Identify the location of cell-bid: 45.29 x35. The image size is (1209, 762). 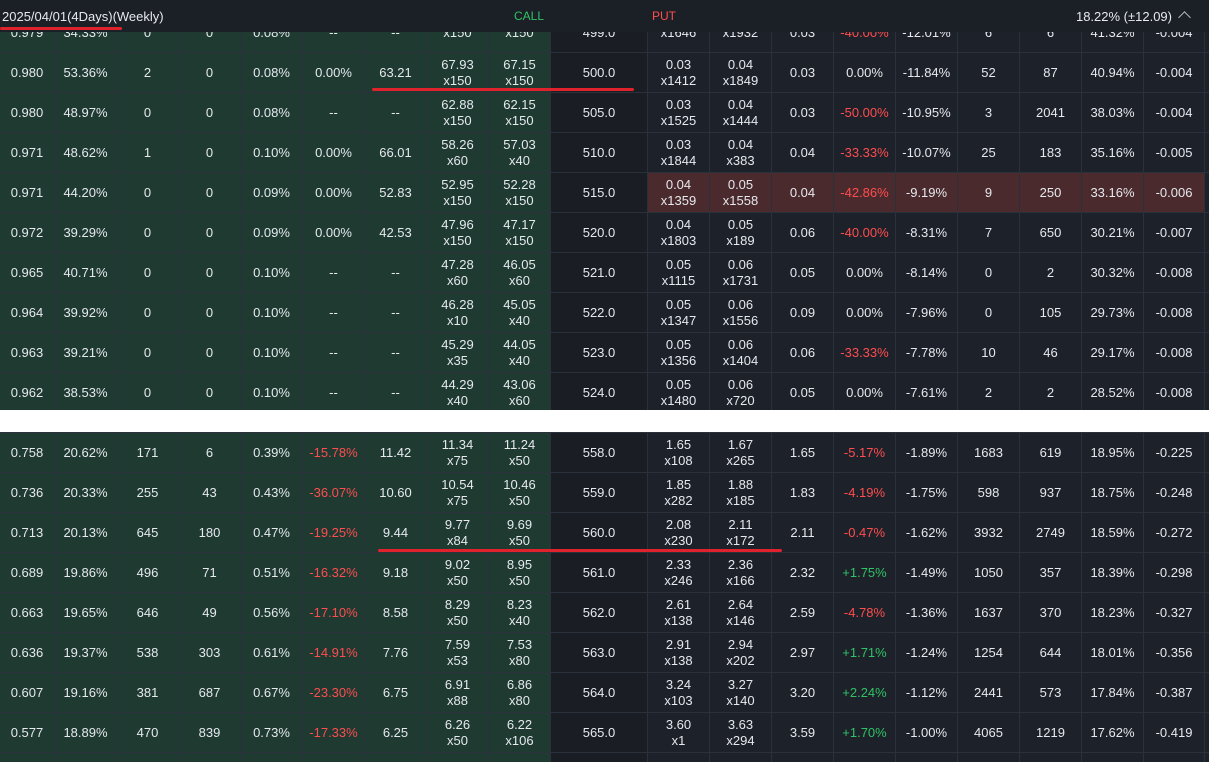
(458, 353).